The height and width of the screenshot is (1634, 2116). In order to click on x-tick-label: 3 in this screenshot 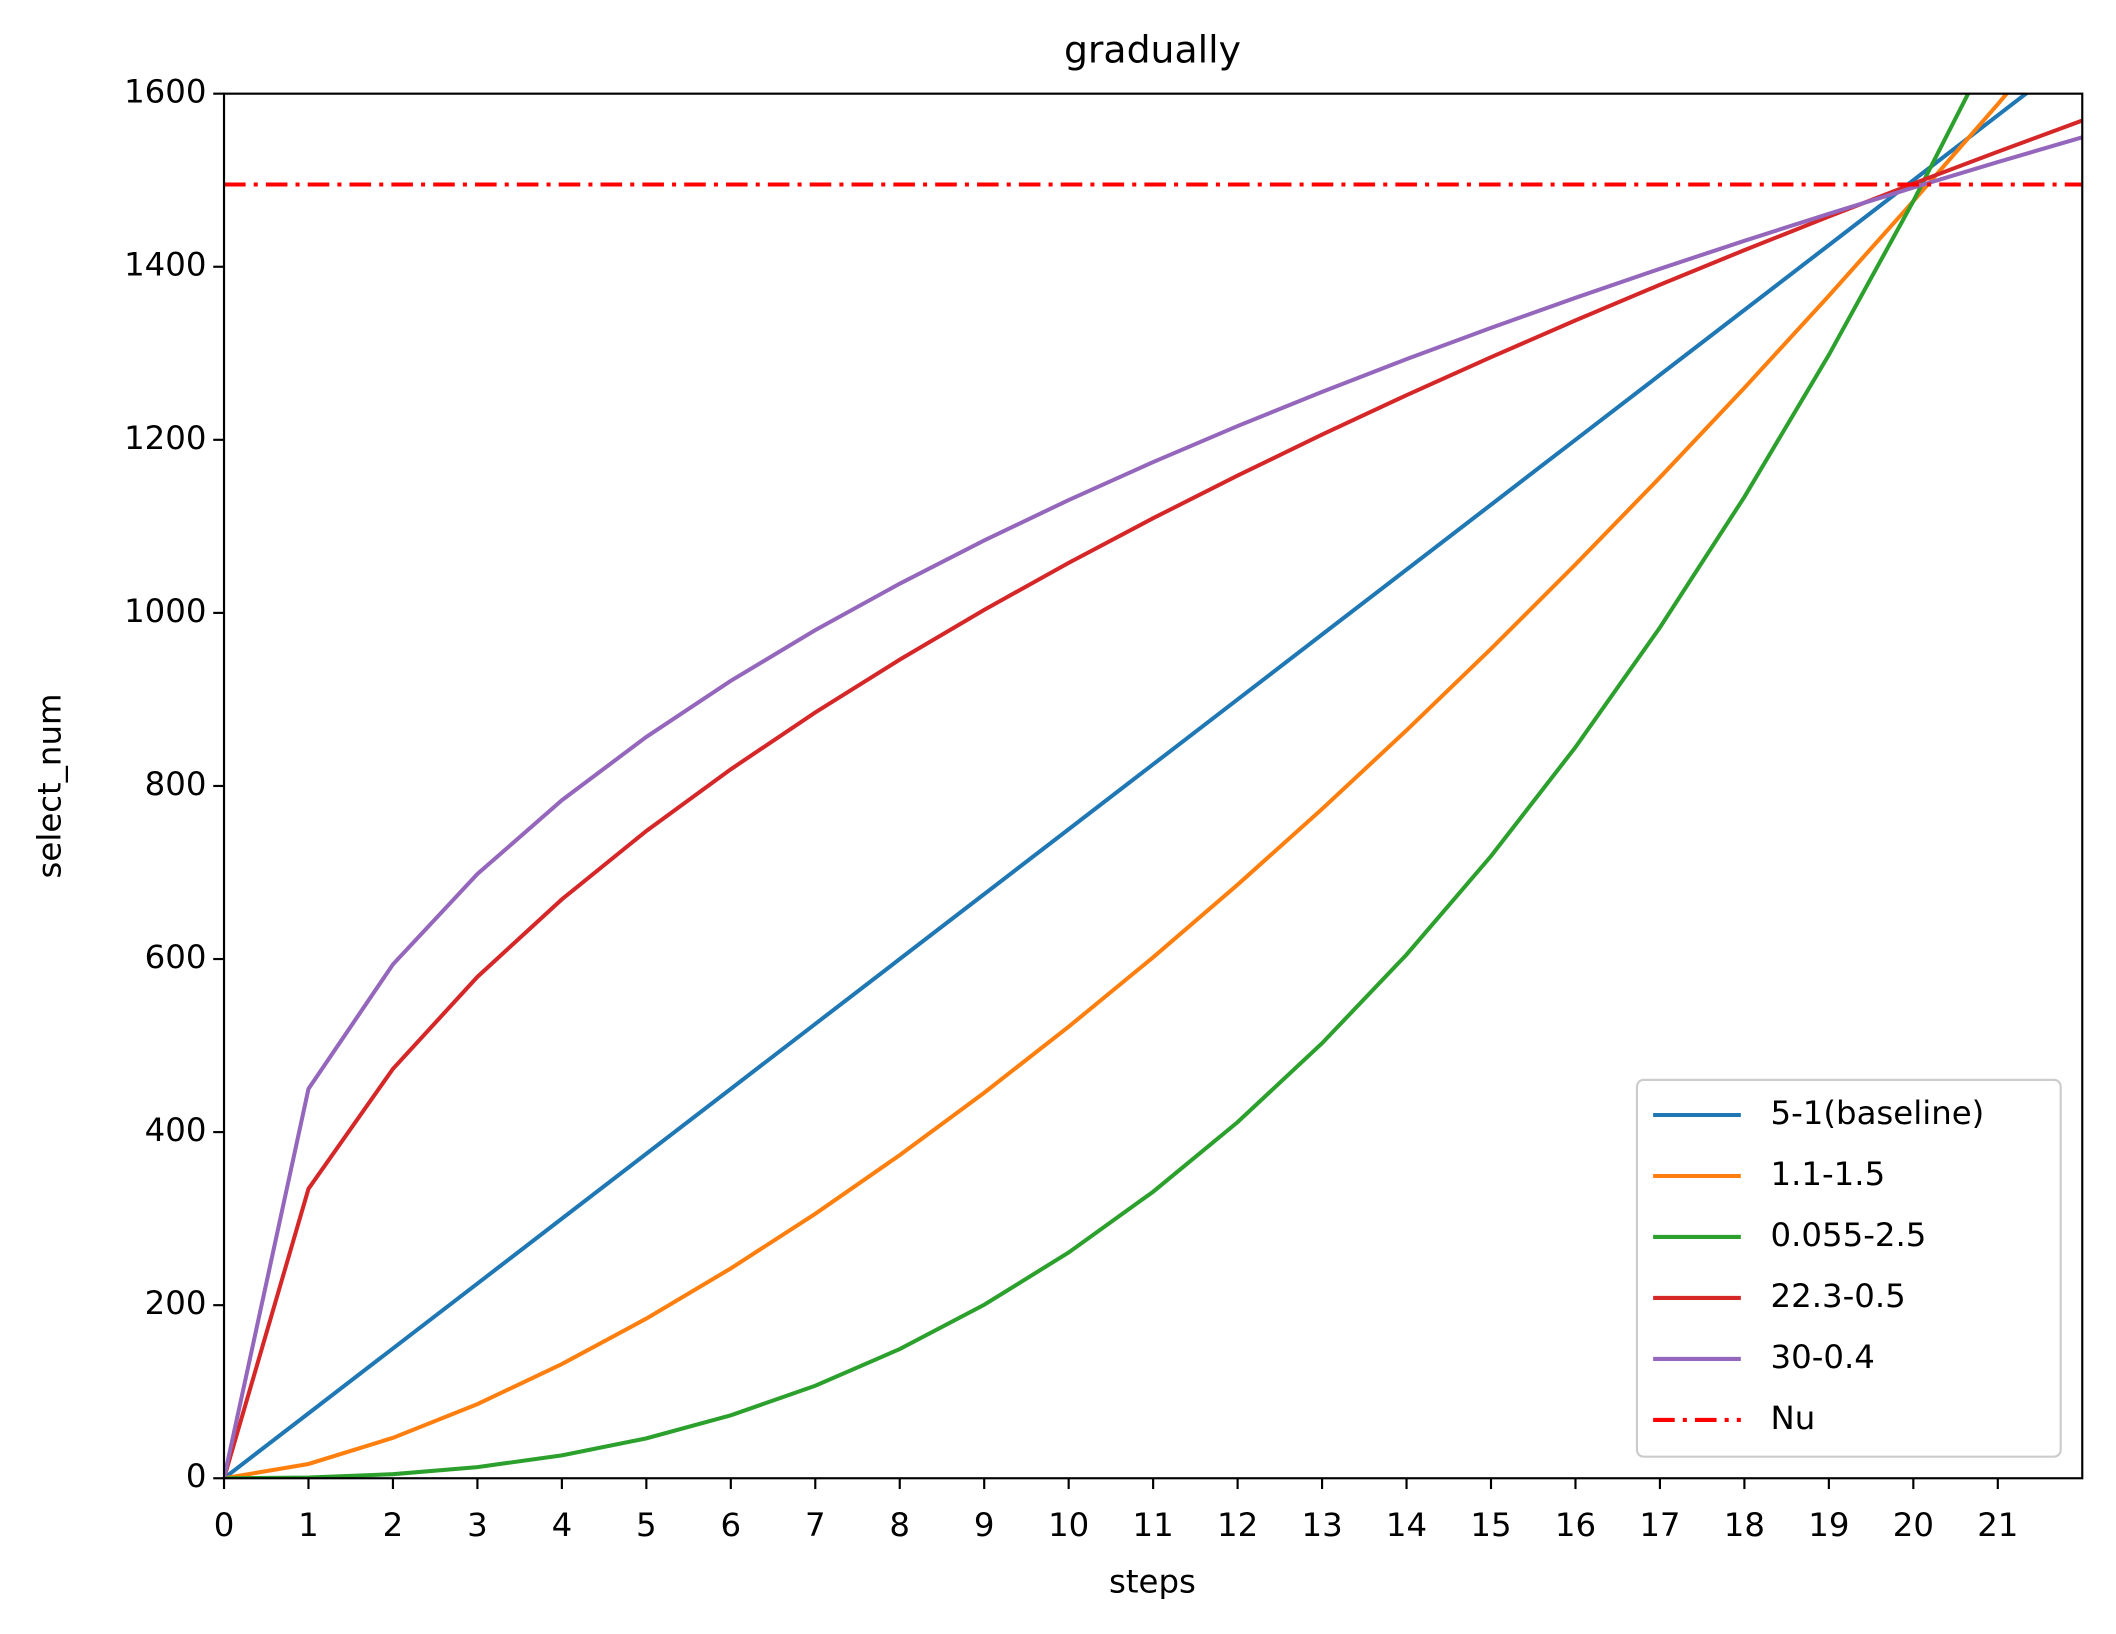, I will do `click(477, 1525)`.